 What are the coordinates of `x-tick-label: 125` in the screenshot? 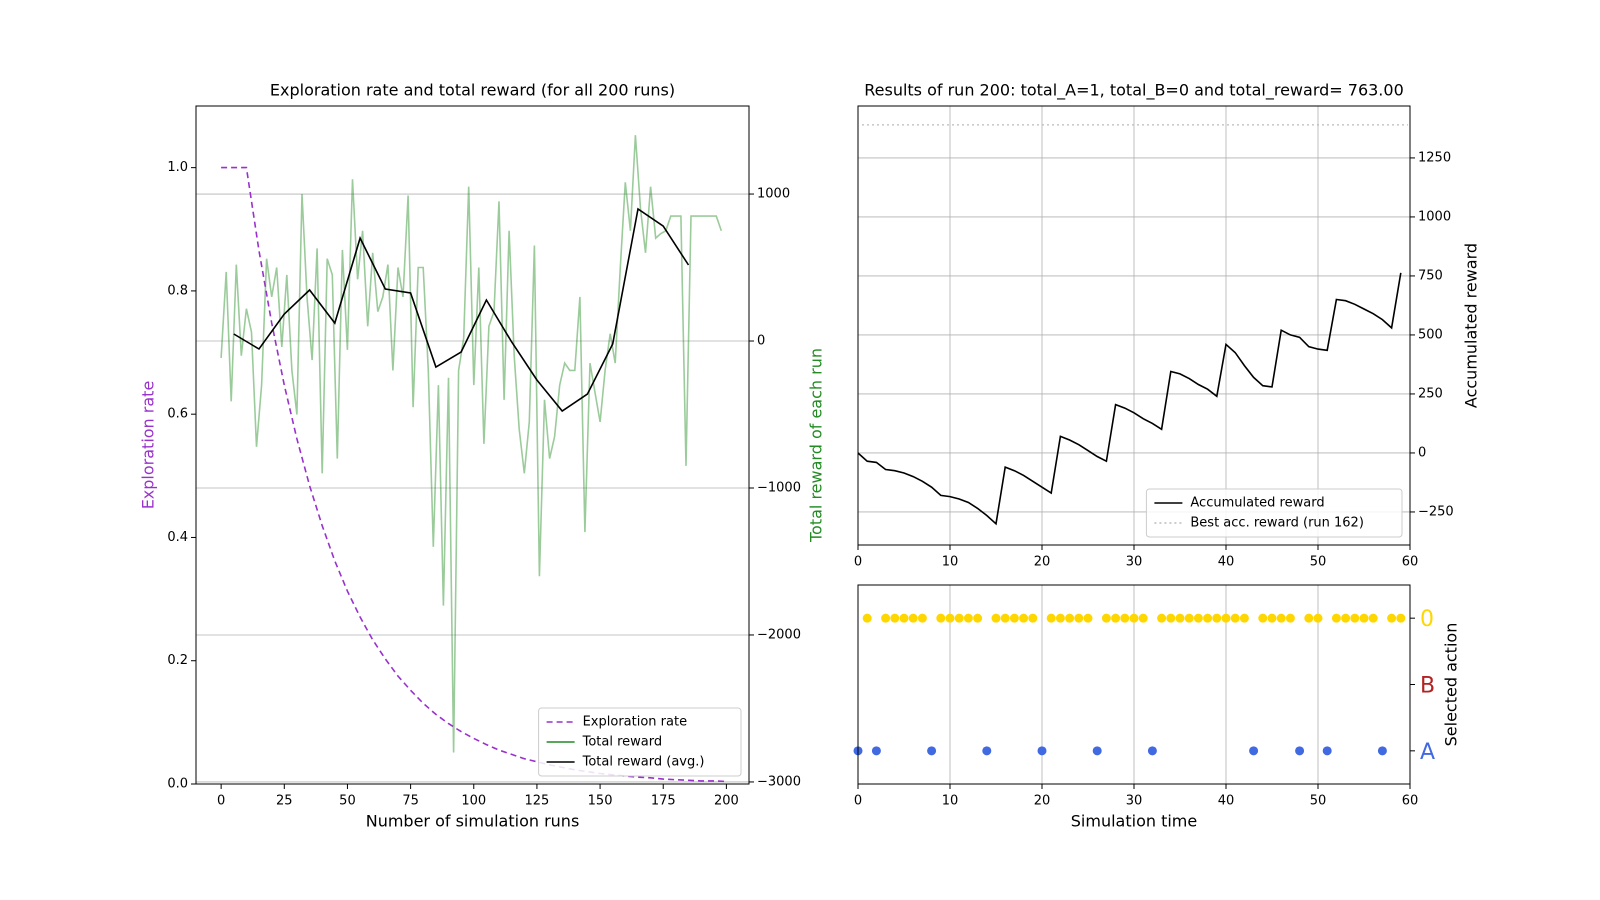 It's located at (537, 801).